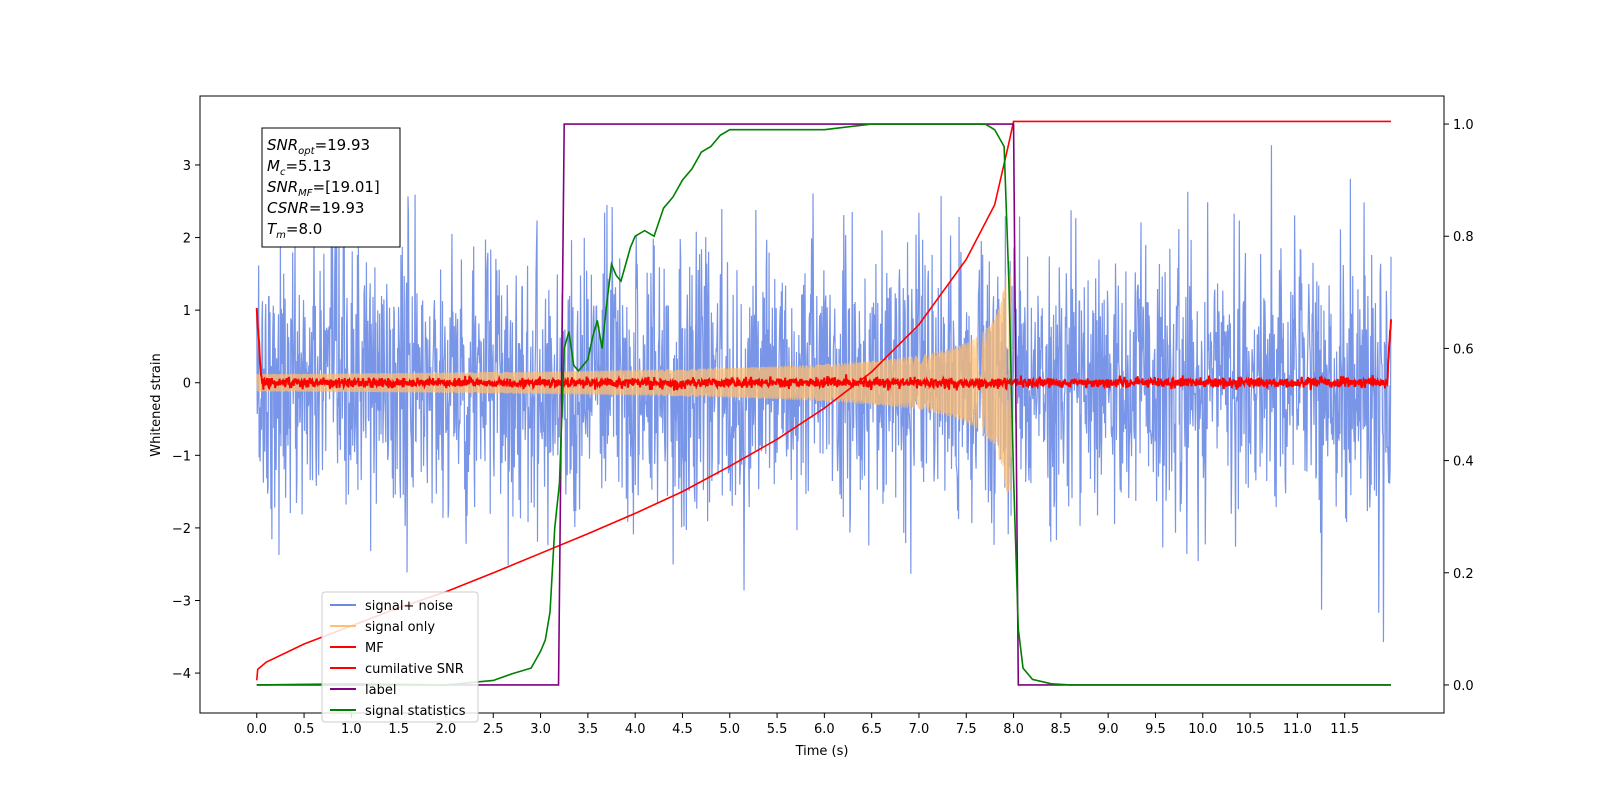 This screenshot has width=1600, height=800. I want to click on legend-entry: signal only, so click(382, 627).